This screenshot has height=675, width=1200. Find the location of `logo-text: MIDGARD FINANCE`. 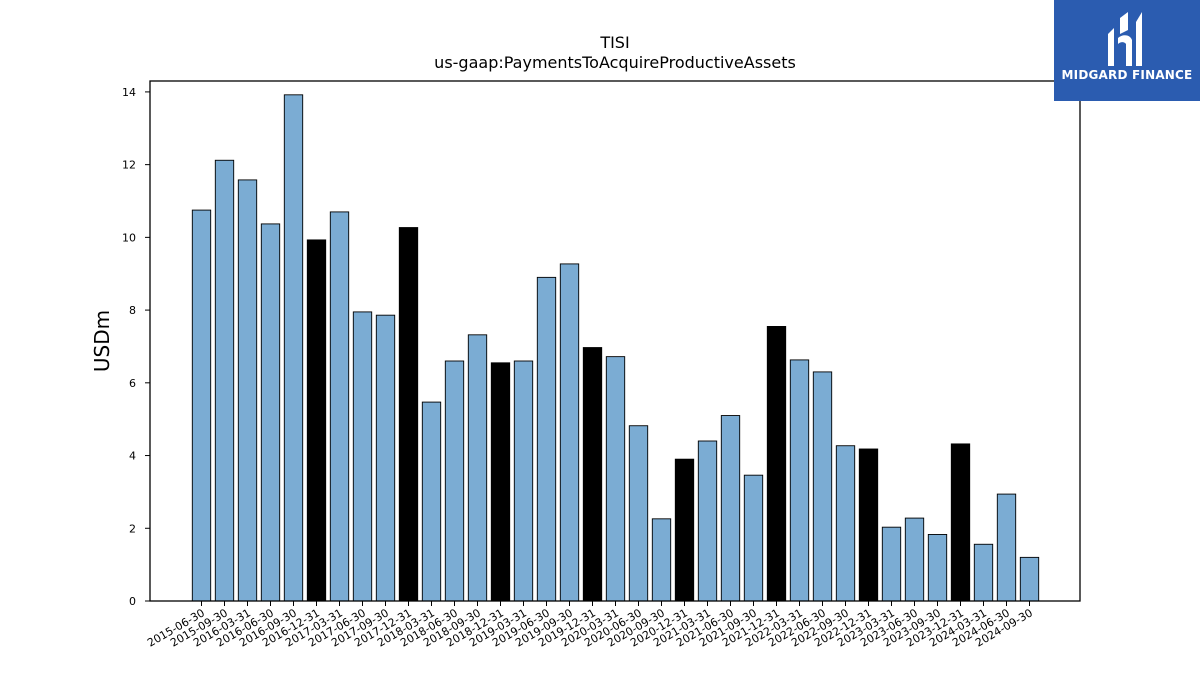

logo-text: MIDGARD FINANCE is located at coordinates (1127, 75).